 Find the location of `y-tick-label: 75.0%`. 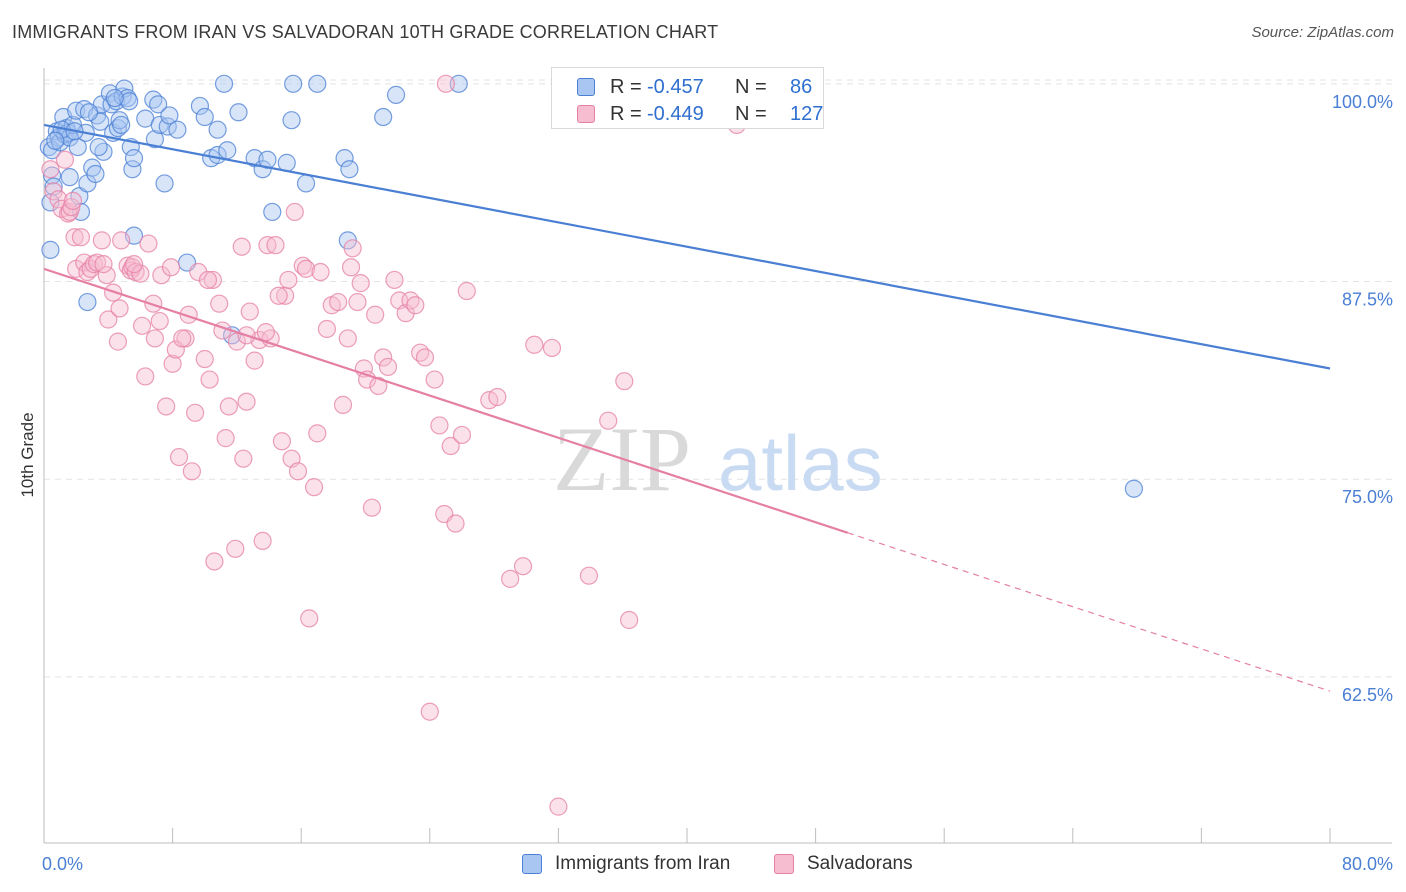

y-tick-label: 75.0% is located at coordinates (1367, 497).